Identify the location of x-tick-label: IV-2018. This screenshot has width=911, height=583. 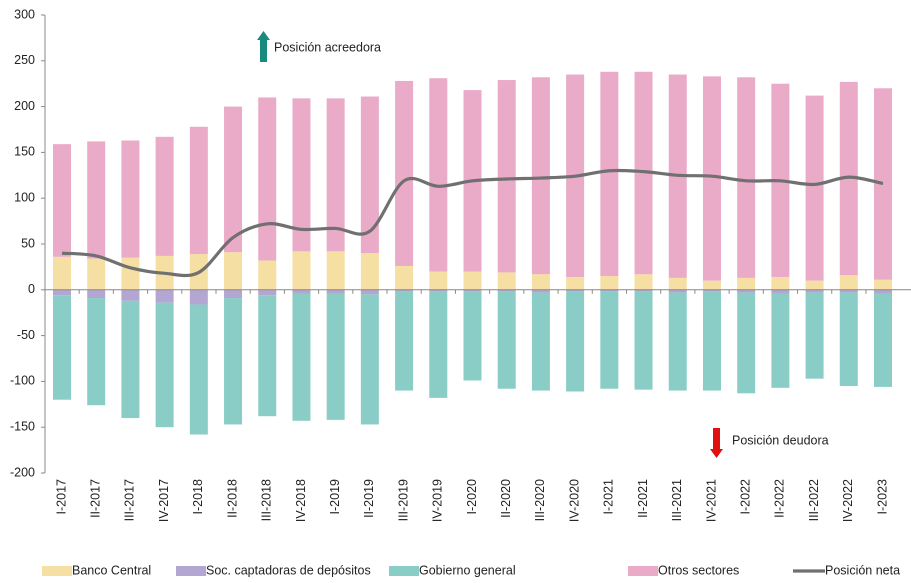
(301, 500).